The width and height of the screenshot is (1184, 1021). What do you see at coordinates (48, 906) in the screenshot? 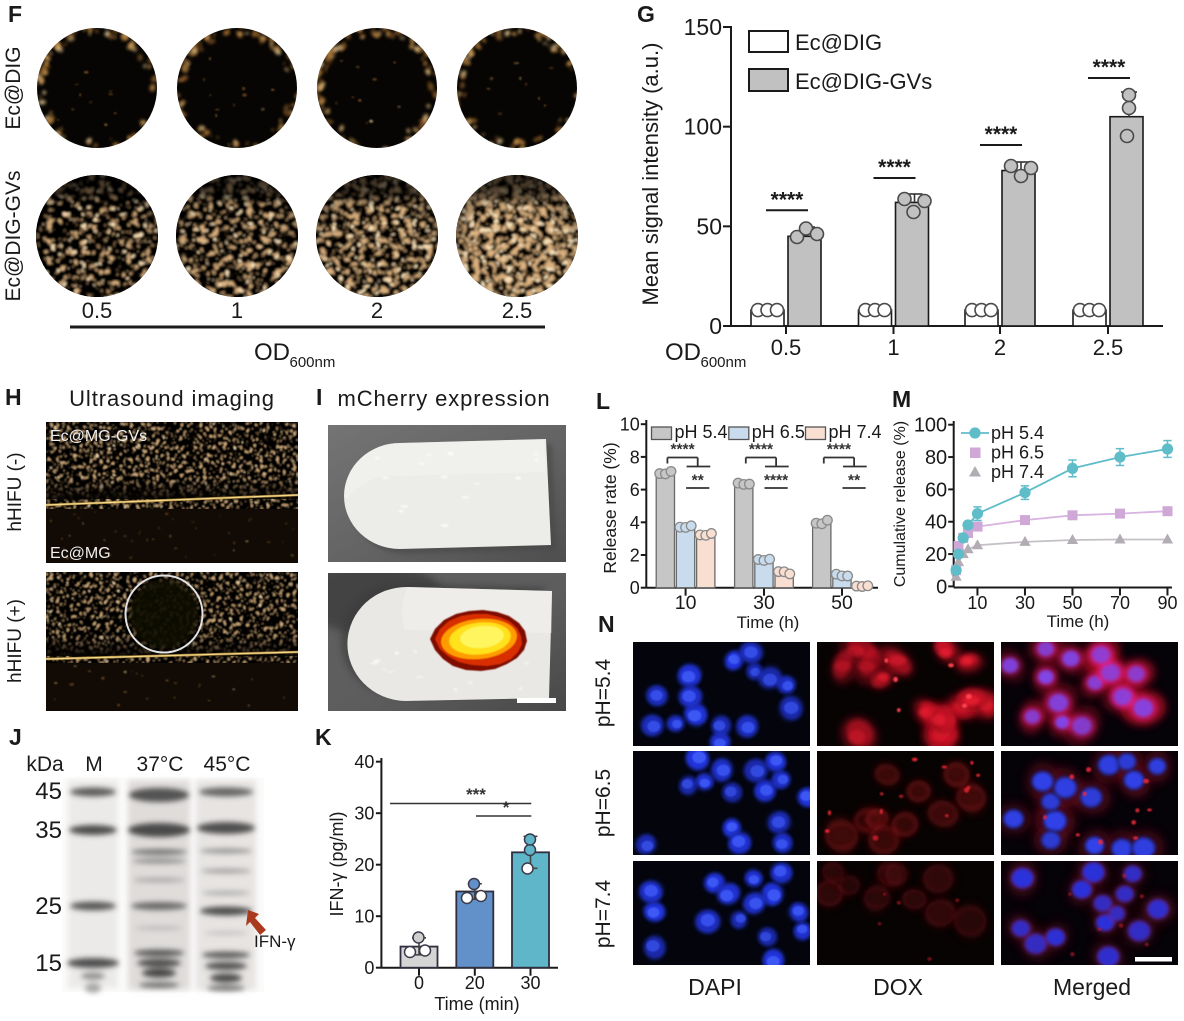
I see `svg-text: 25` at bounding box center [48, 906].